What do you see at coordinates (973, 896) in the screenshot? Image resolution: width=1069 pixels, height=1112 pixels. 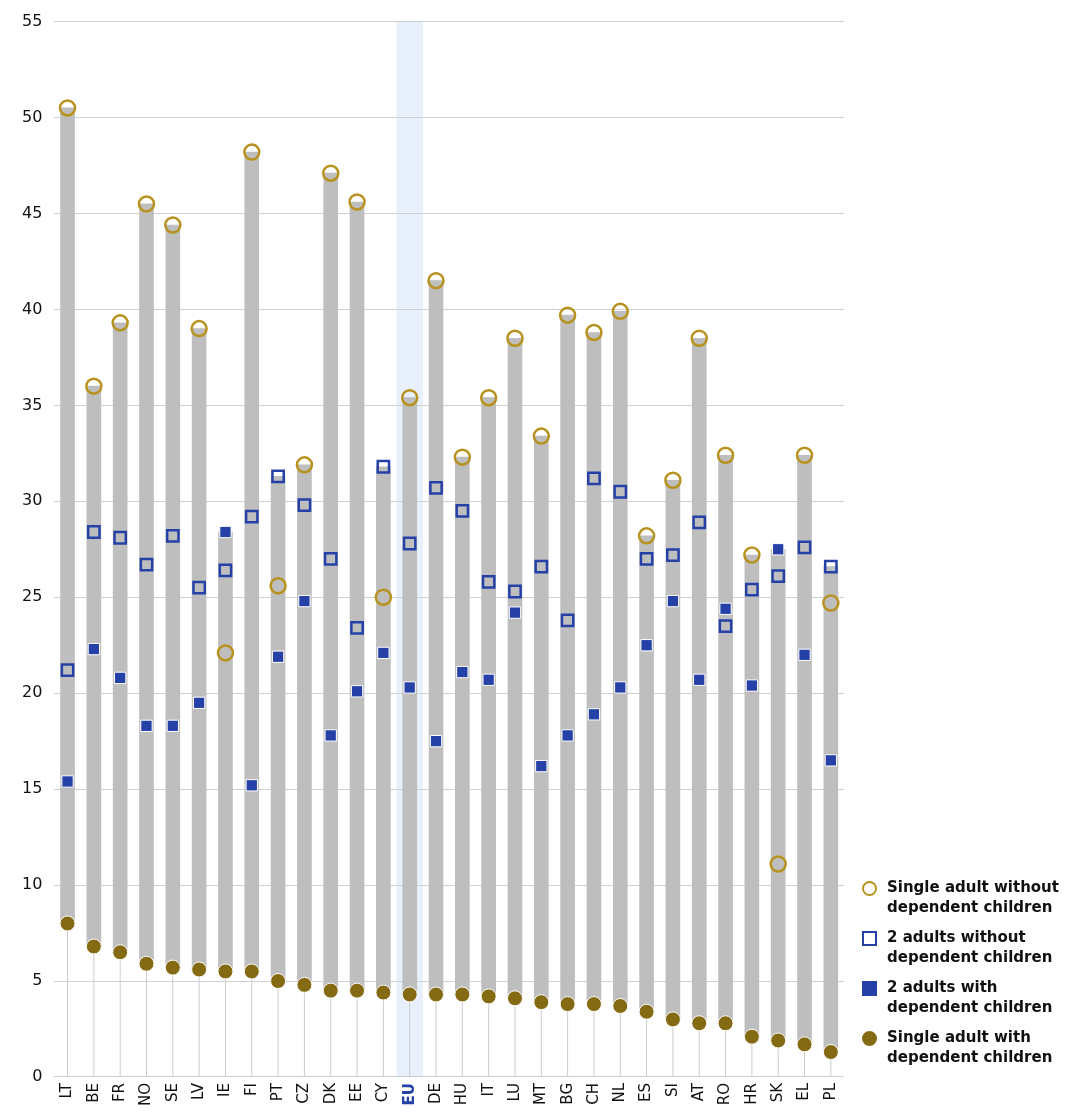 I see `legend-label: Single adult without dependent children` at bounding box center [973, 896].